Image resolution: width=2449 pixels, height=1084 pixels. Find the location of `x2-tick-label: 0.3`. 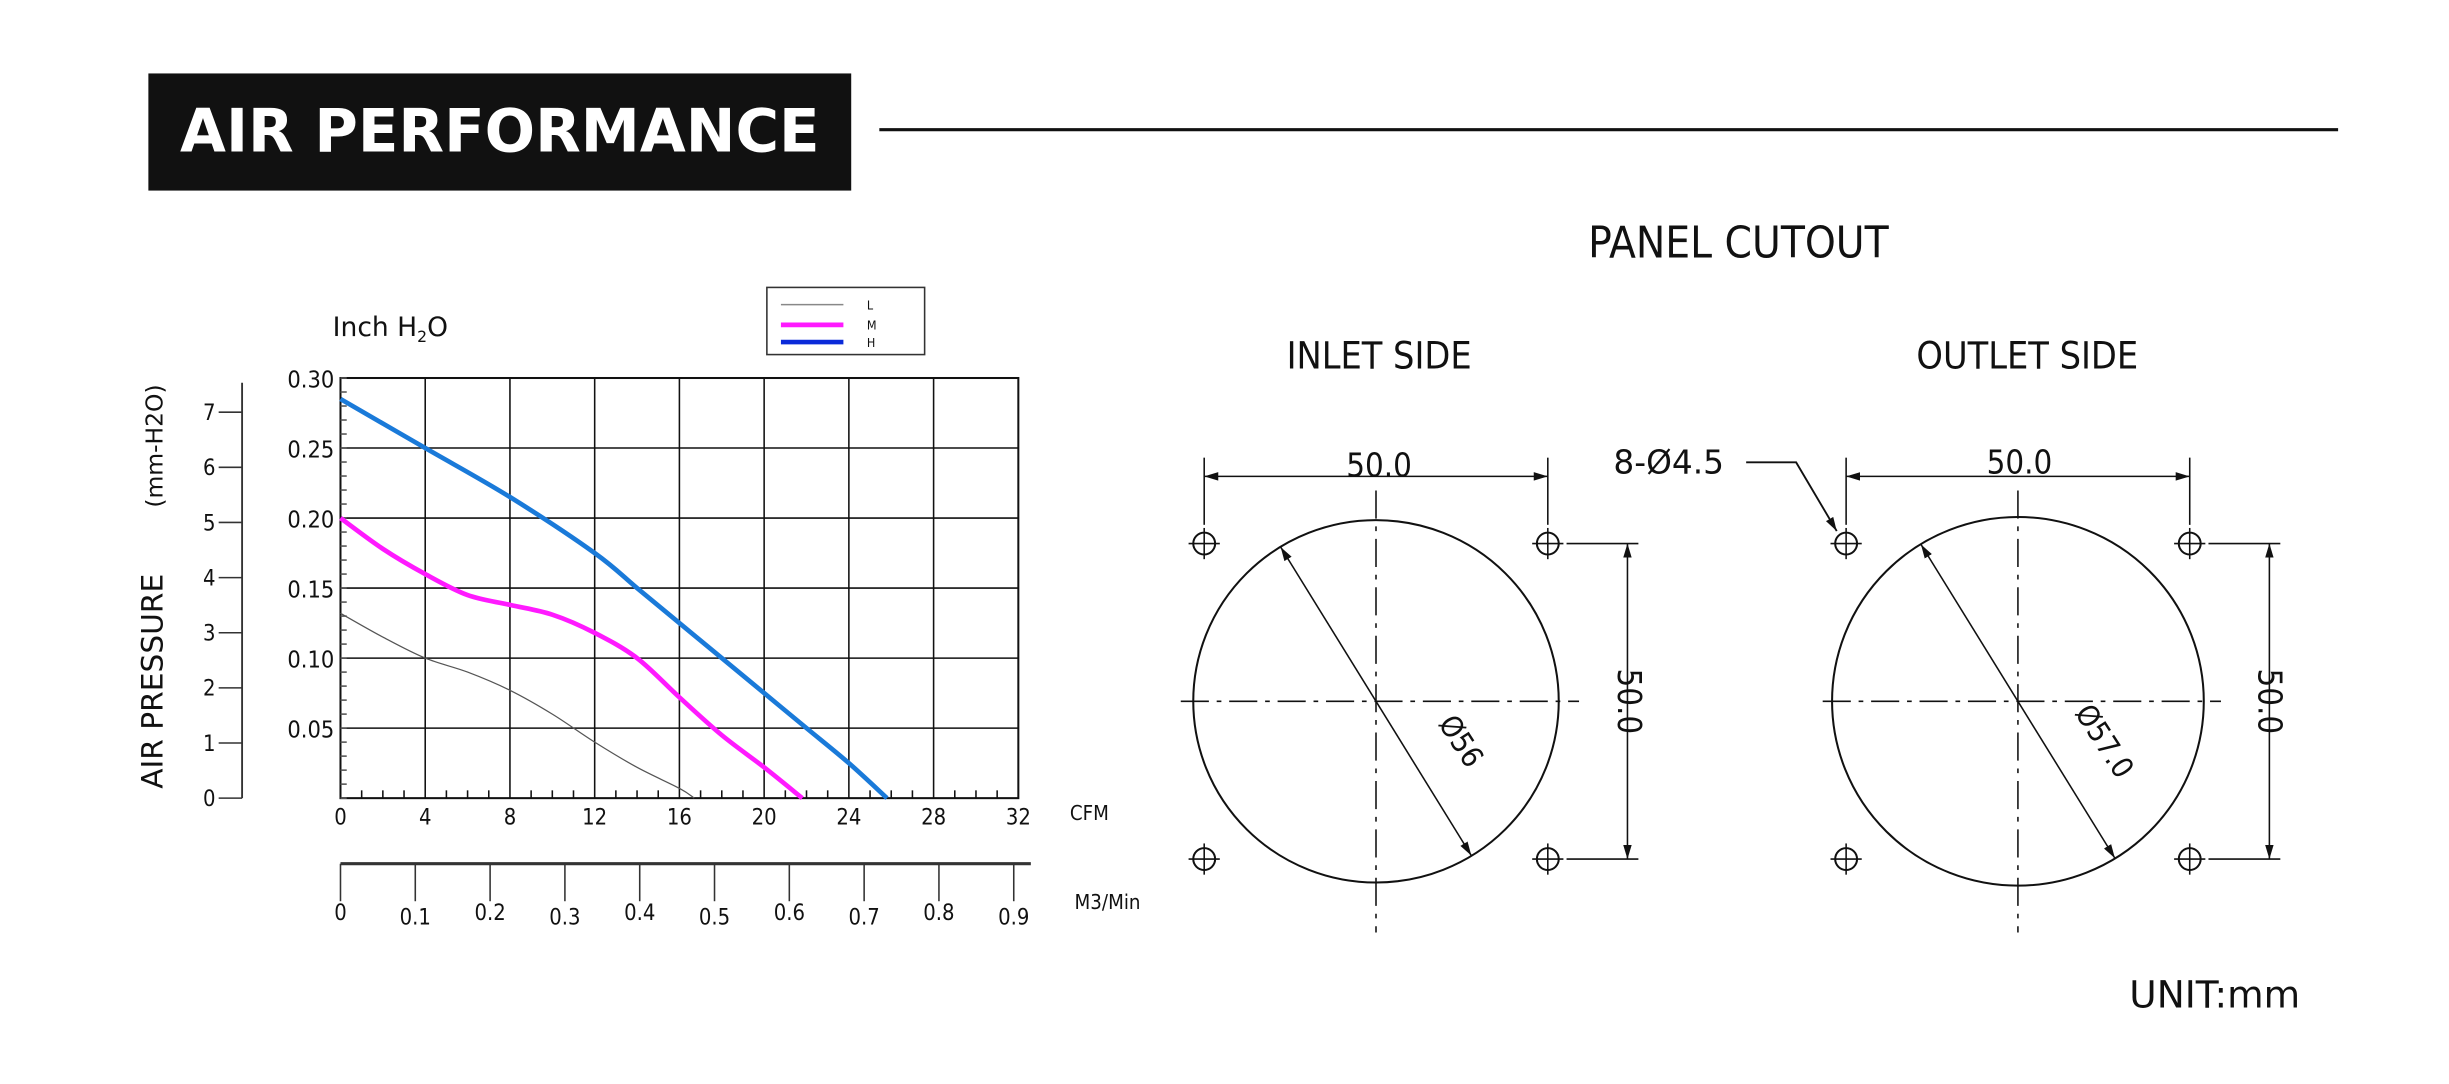

x2-tick-label: 0.3 is located at coordinates (564, 918).